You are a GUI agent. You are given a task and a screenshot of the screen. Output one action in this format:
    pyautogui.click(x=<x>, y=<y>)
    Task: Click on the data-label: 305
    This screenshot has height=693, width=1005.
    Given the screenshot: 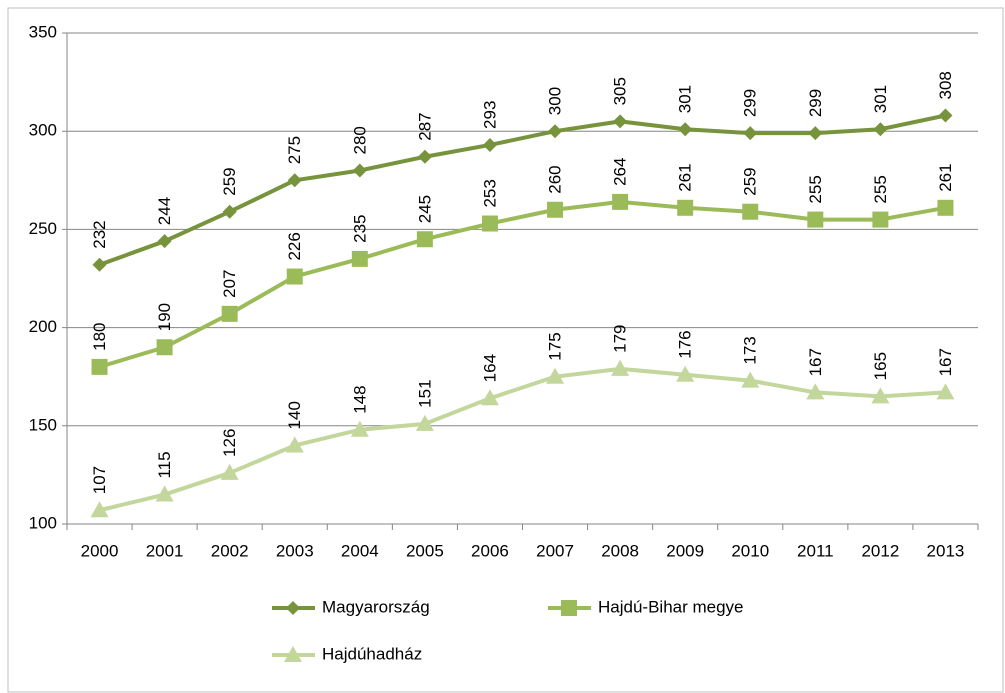 What is the action you would take?
    pyautogui.click(x=620, y=91)
    